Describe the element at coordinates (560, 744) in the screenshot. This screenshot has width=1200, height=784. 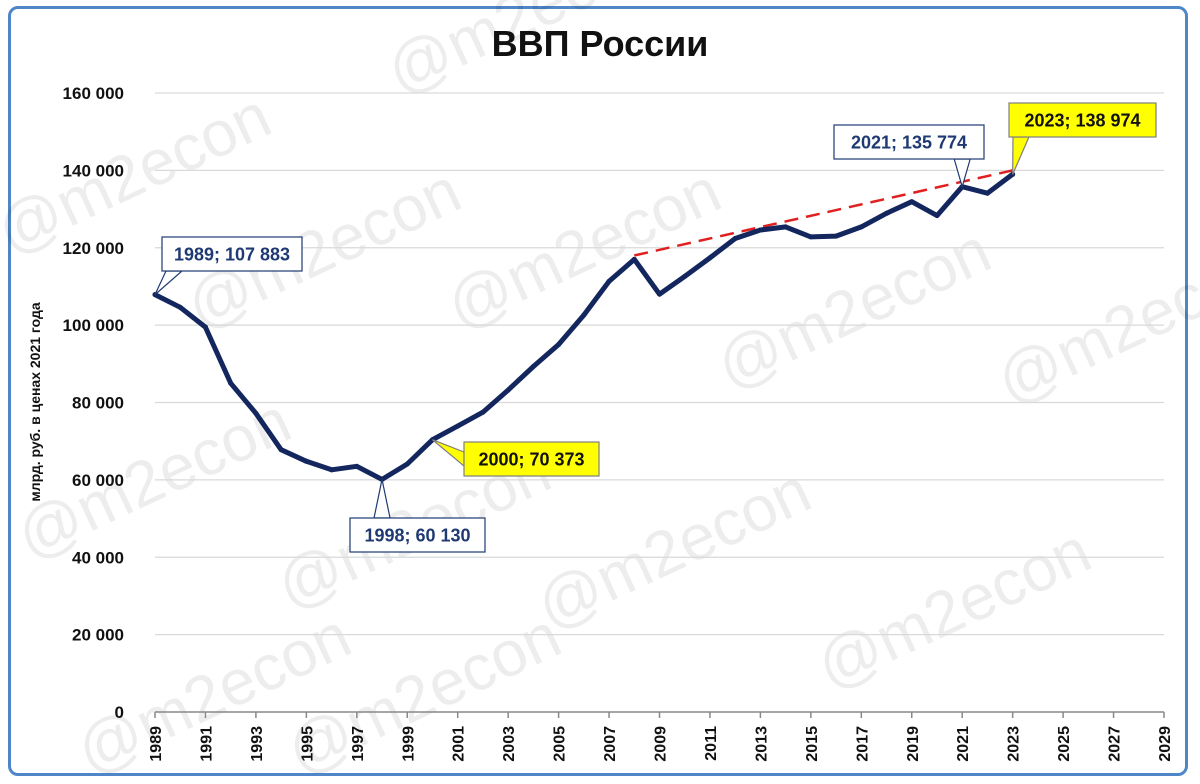
I see `x-tick-label: 2005` at that location.